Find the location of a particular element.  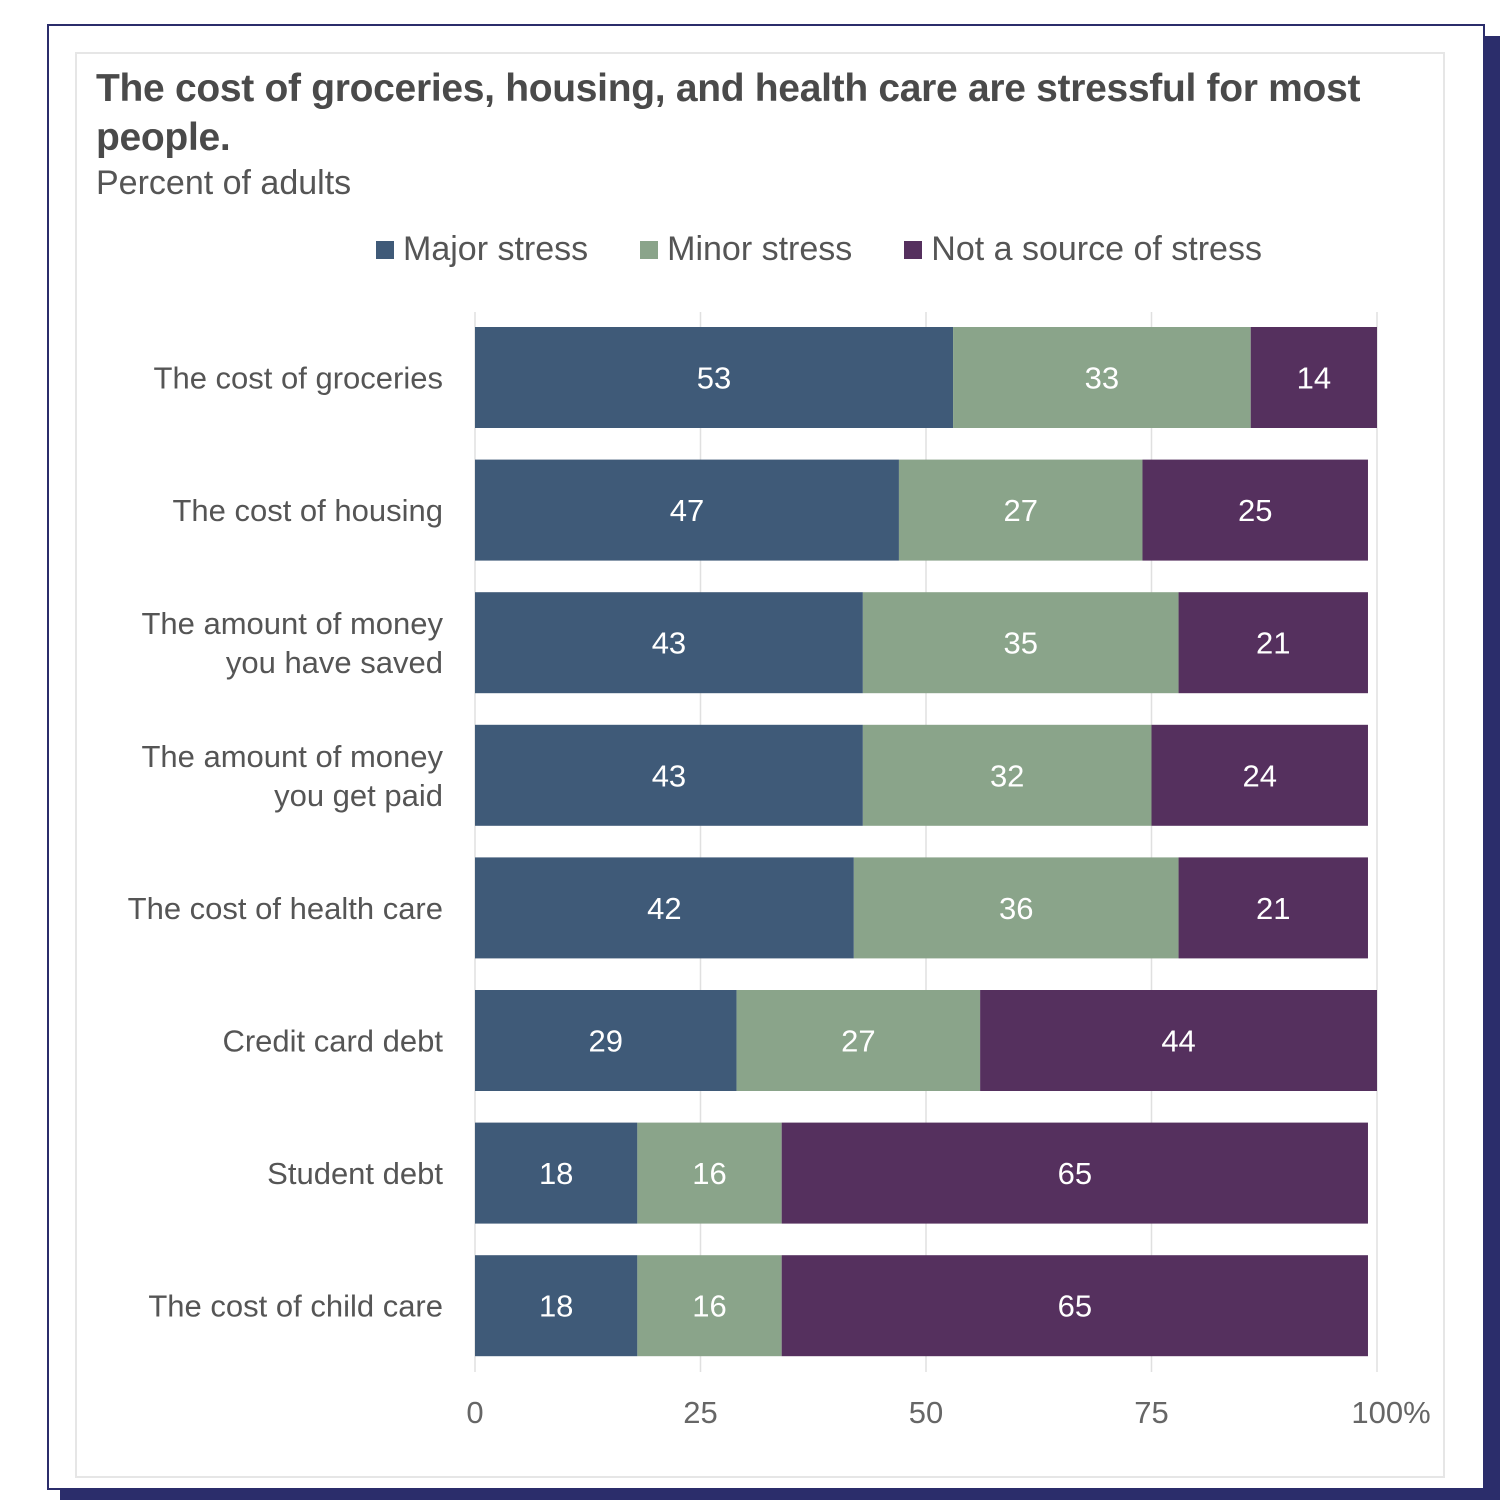

bar-value-label: 25 is located at coordinates (1255, 510).